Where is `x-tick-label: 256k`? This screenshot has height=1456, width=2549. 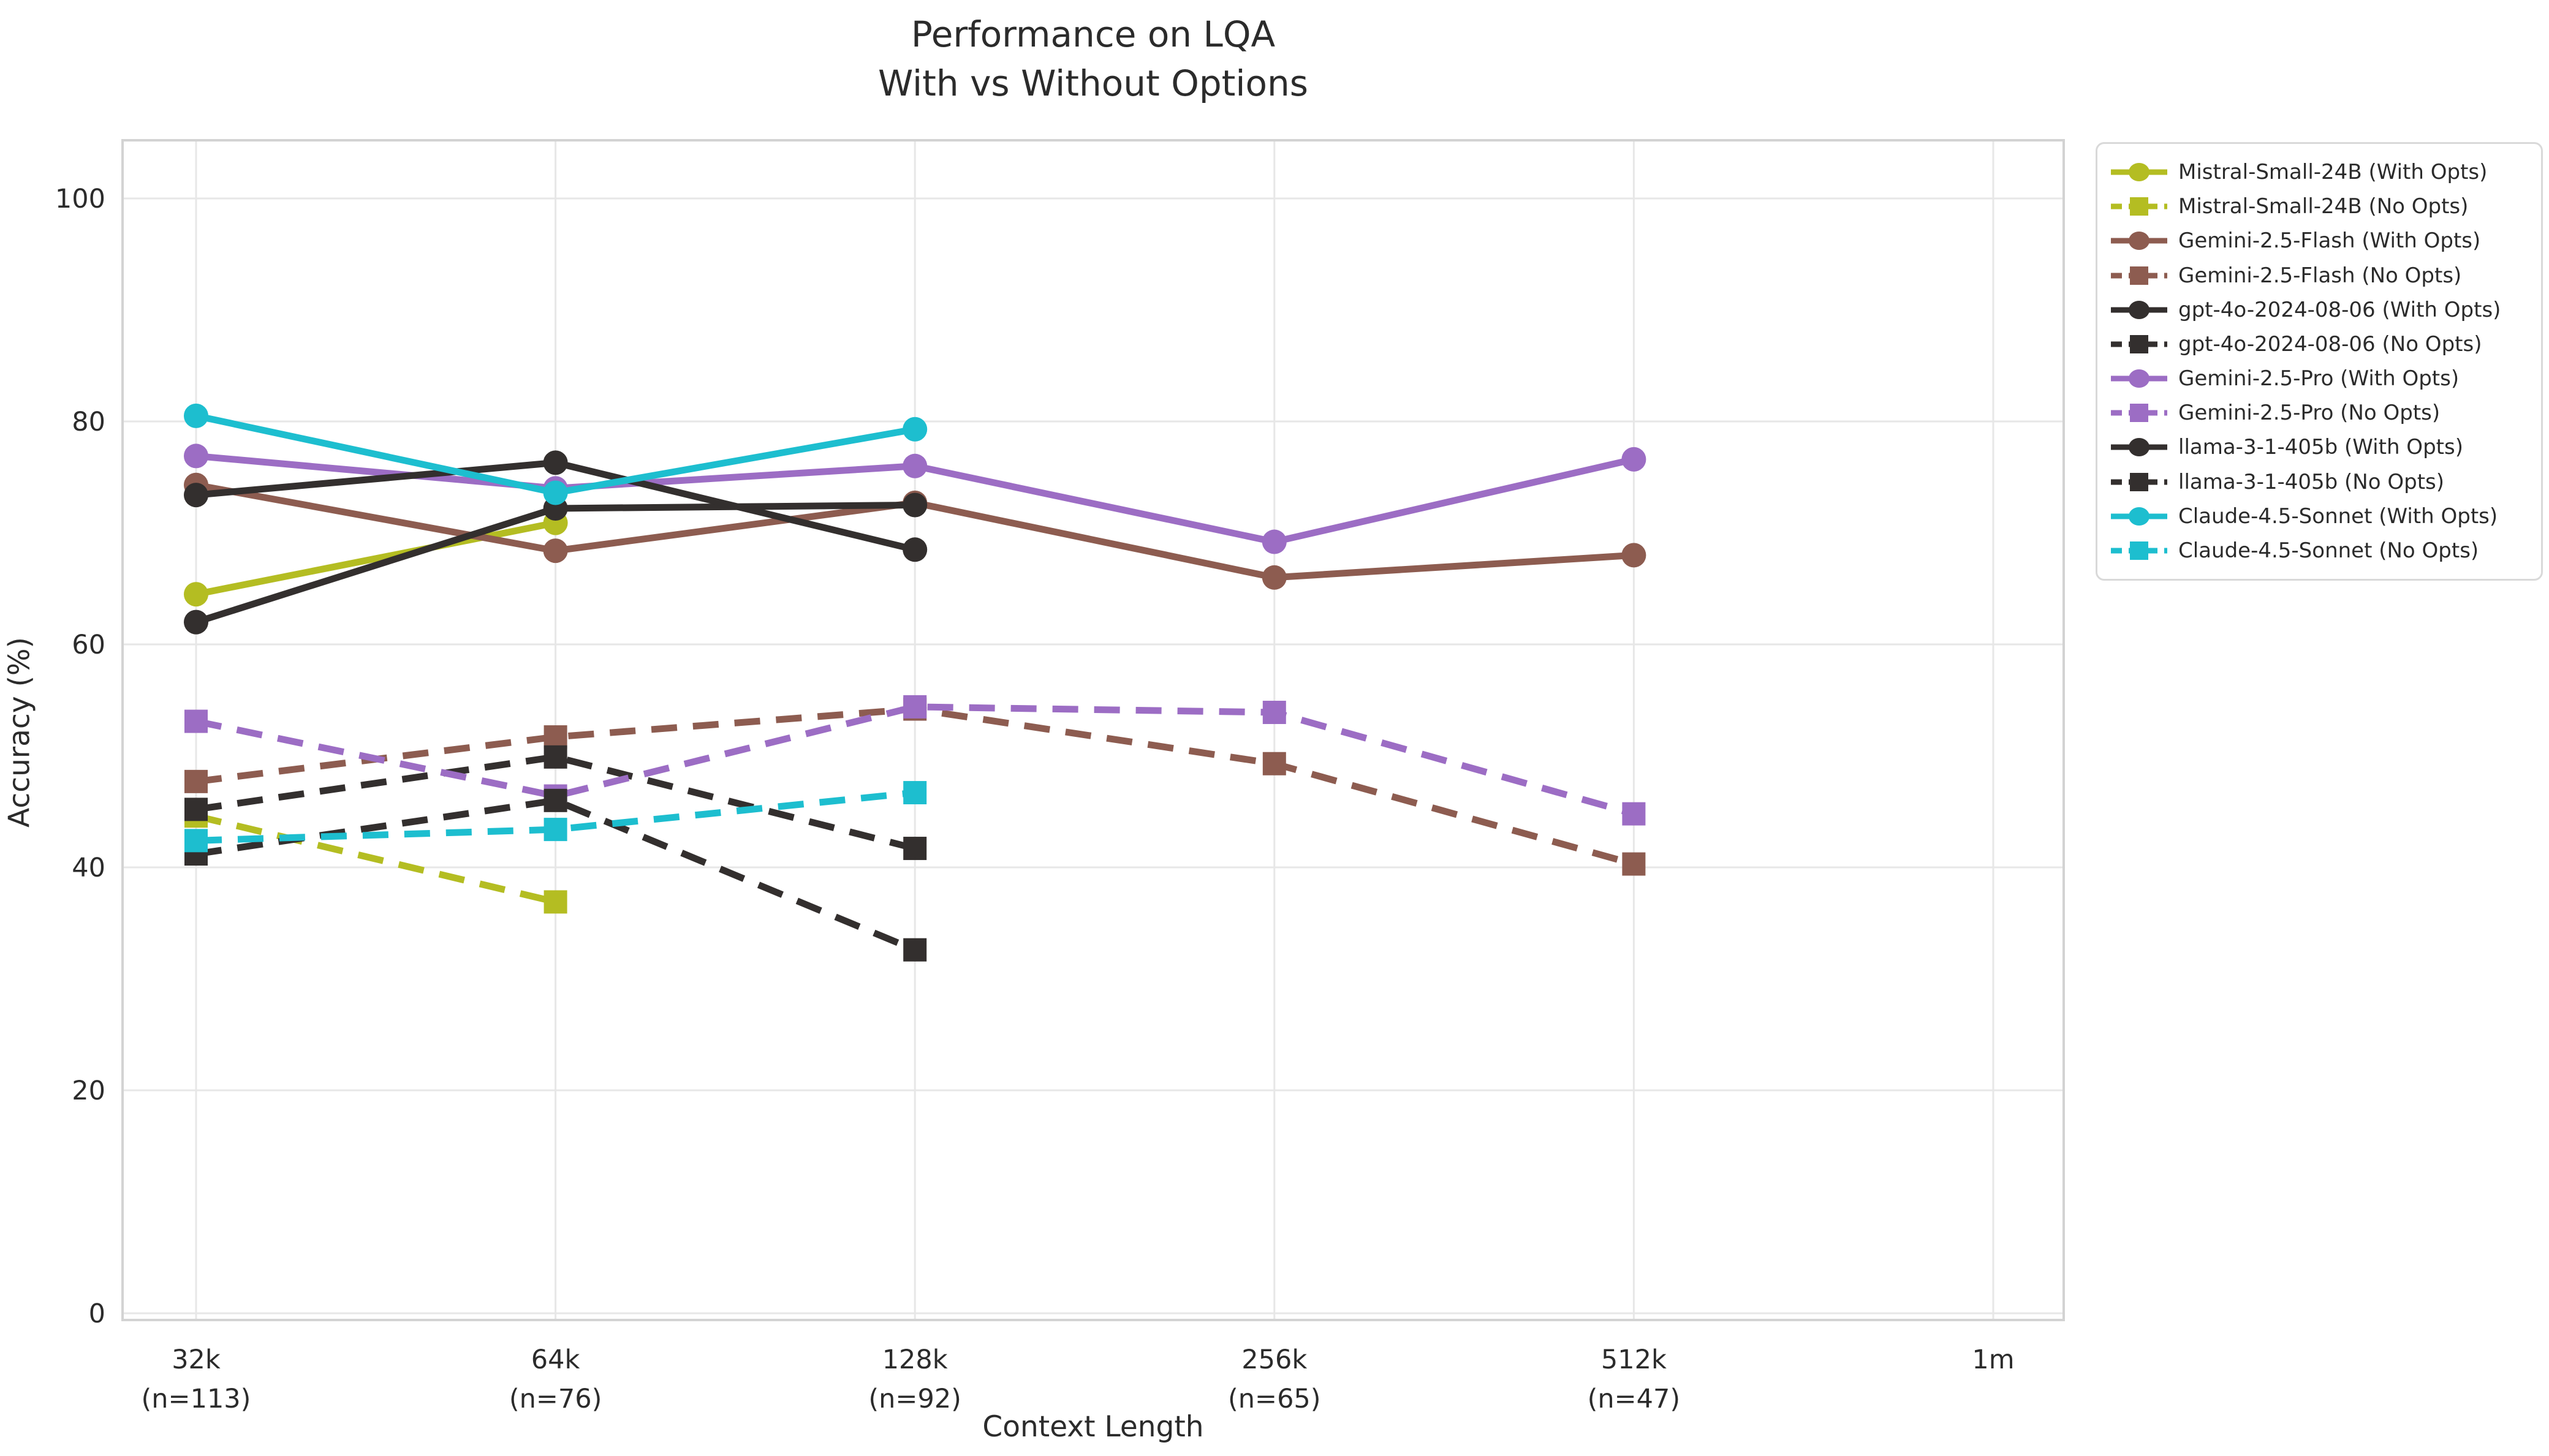
x-tick-label: 256k is located at coordinates (1274, 1360).